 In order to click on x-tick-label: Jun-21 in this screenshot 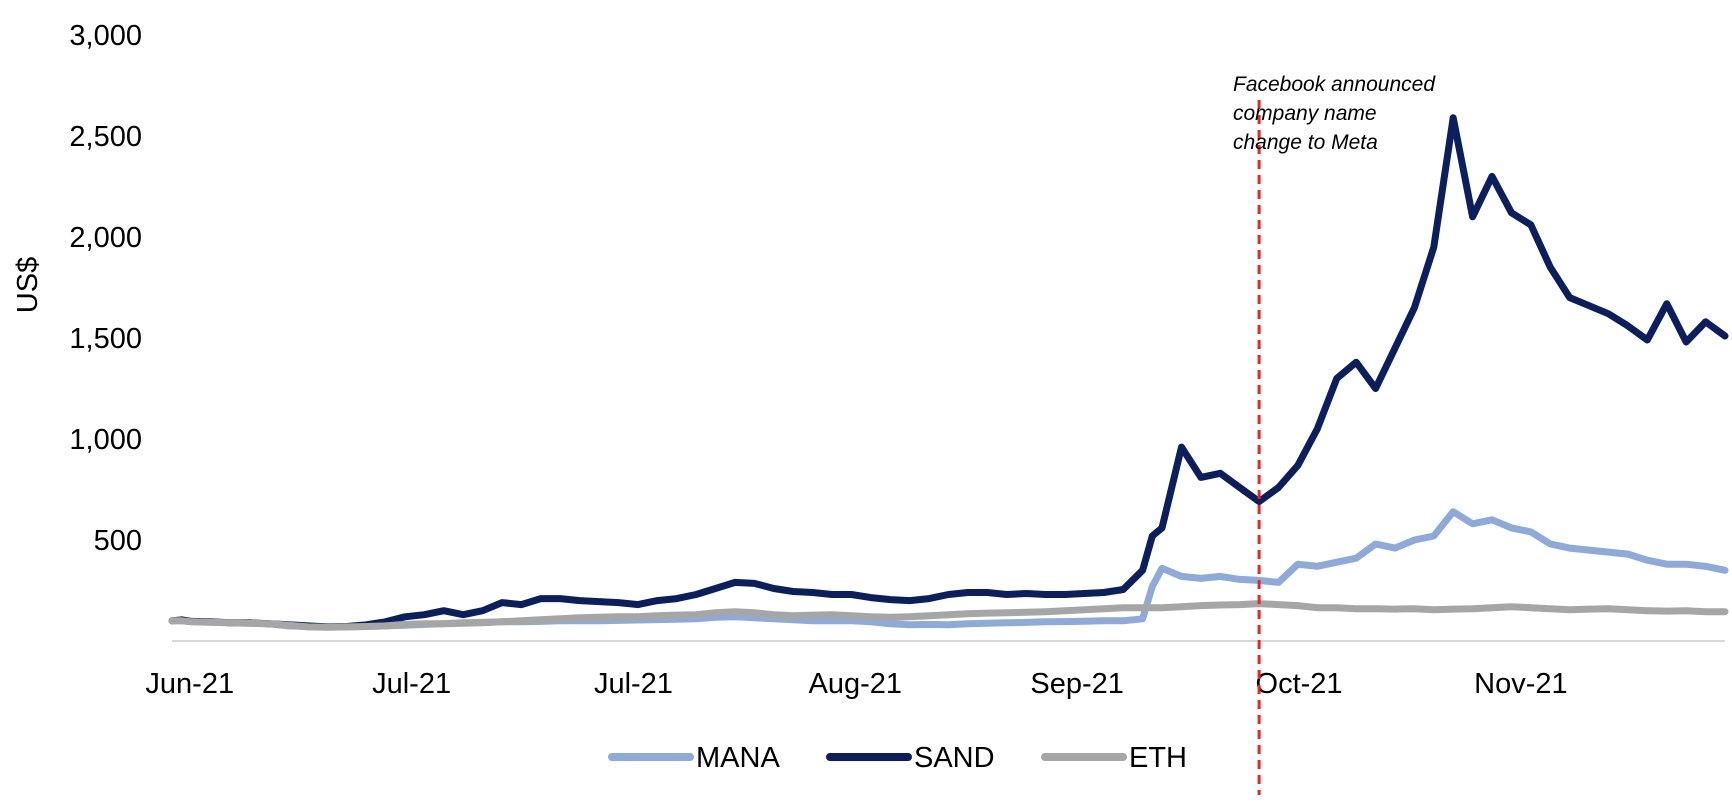, I will do `click(189, 684)`.